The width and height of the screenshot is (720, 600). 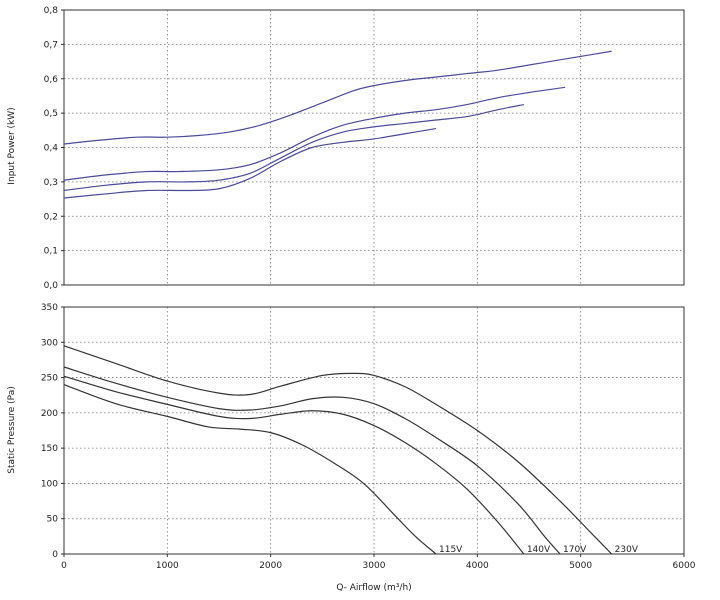 I want to click on pressure-x-tick-label: 1000, so click(x=167, y=566).